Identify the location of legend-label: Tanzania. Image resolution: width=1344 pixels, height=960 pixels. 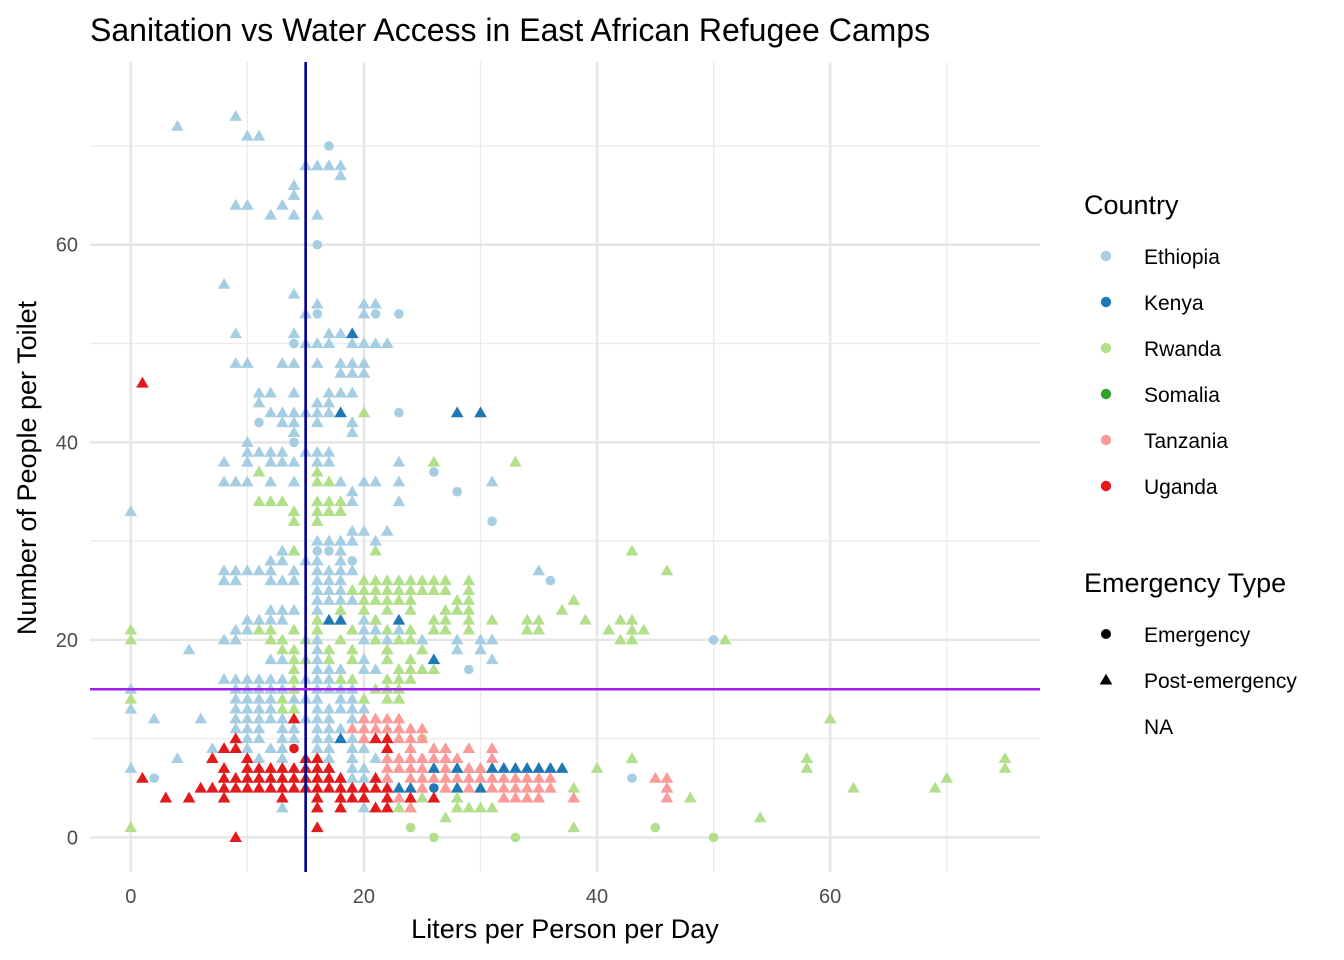
(1186, 441).